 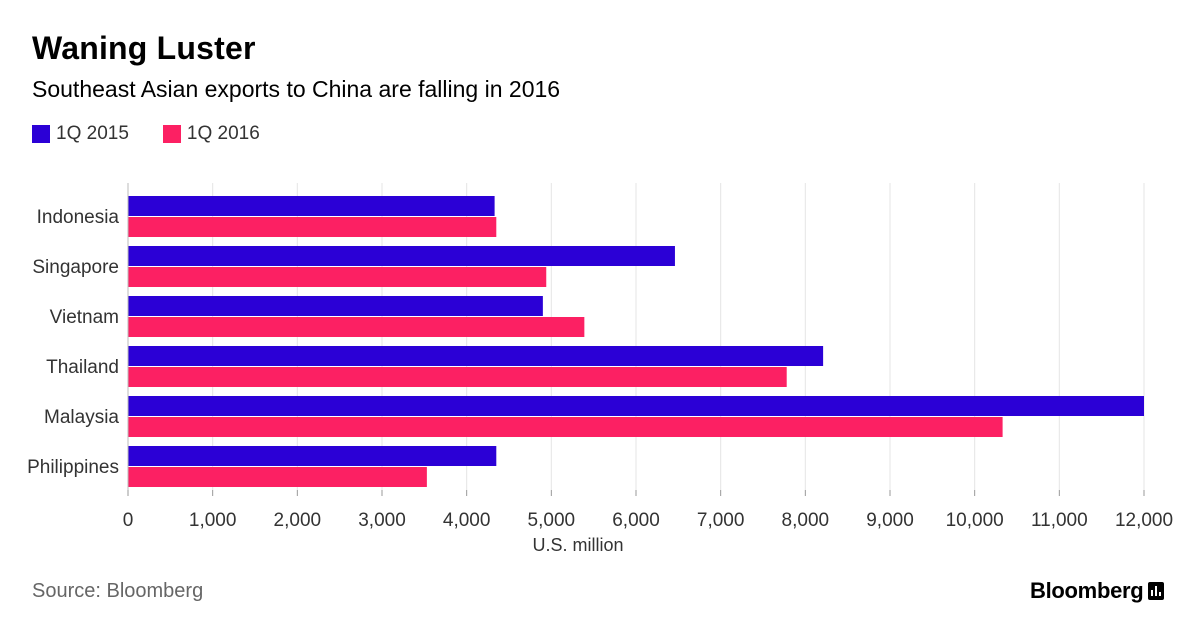 What do you see at coordinates (223, 133) in the screenshot?
I see `legend-label-2016: 1Q 2016` at bounding box center [223, 133].